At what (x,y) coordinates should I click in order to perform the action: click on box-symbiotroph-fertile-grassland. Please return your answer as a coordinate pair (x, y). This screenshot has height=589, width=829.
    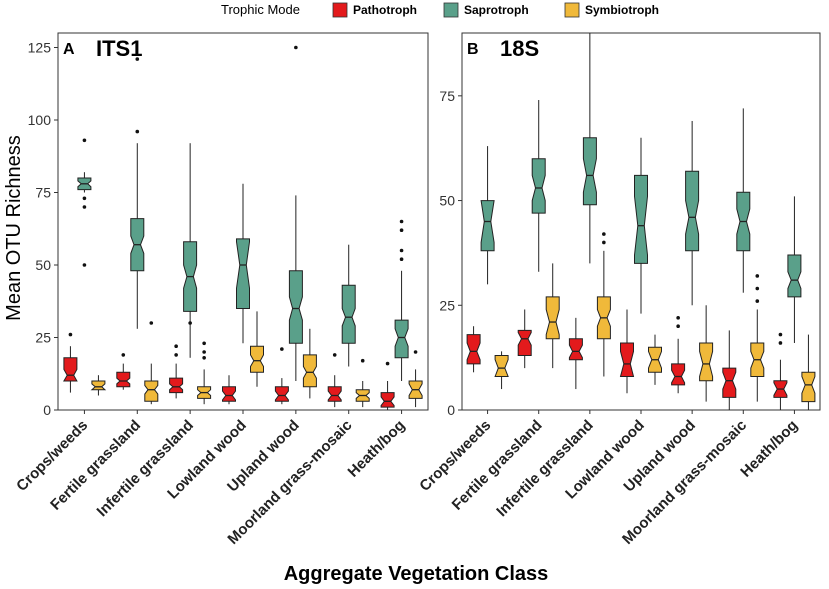
    Looking at the image, I should click on (552, 316).